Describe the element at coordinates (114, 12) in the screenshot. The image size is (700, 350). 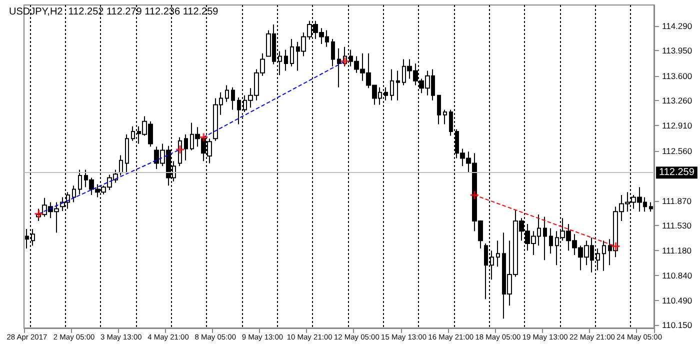
I see `chart-title: USDJPY,H2 112.252 112.279 112.236 112.259` at that location.